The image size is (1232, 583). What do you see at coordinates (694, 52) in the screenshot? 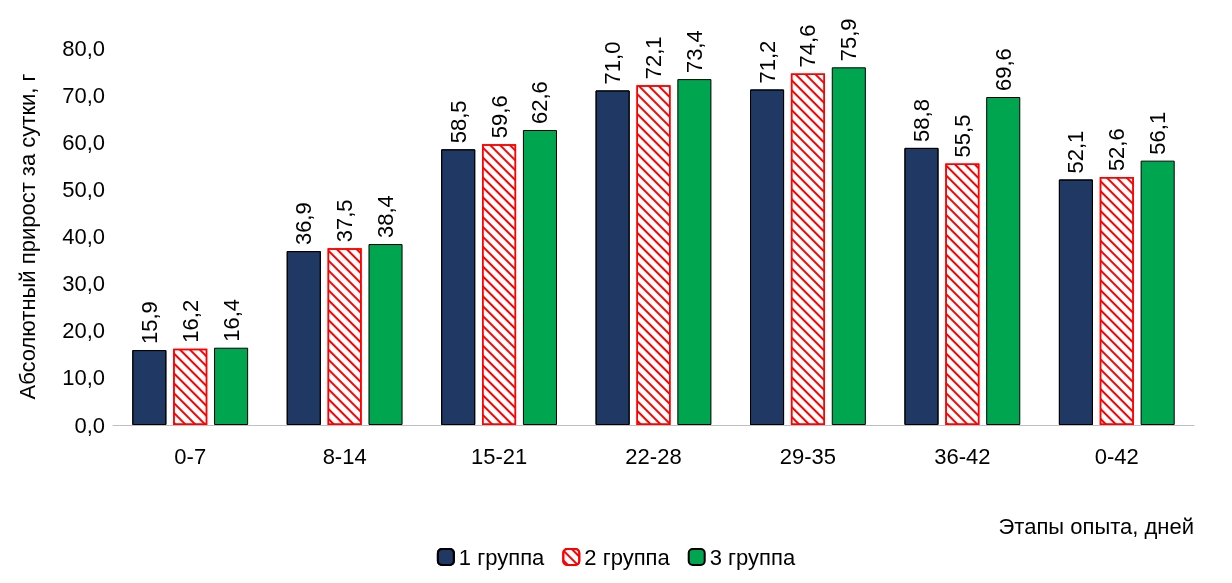
I see `data-label: 73,4` at bounding box center [694, 52].